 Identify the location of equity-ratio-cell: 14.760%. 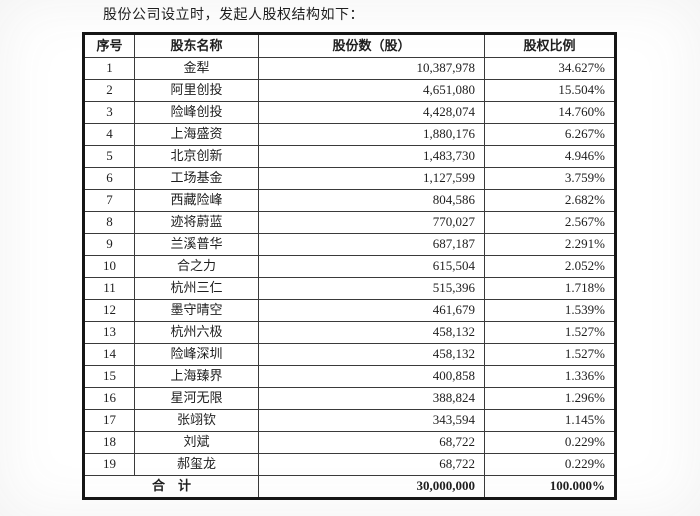
(550, 112).